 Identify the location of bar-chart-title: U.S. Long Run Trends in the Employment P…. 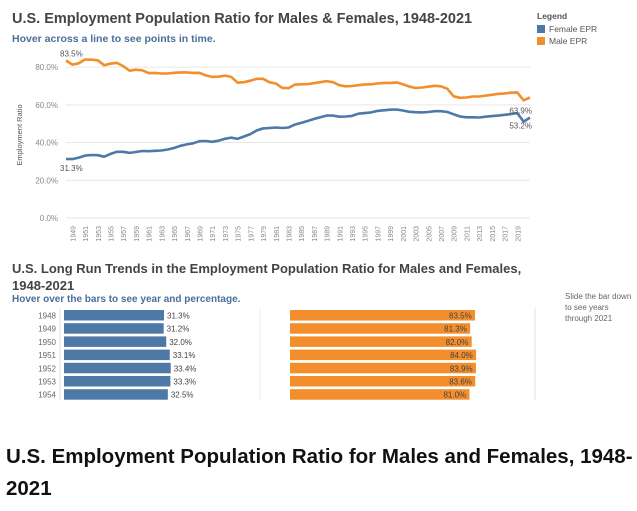
(267, 277).